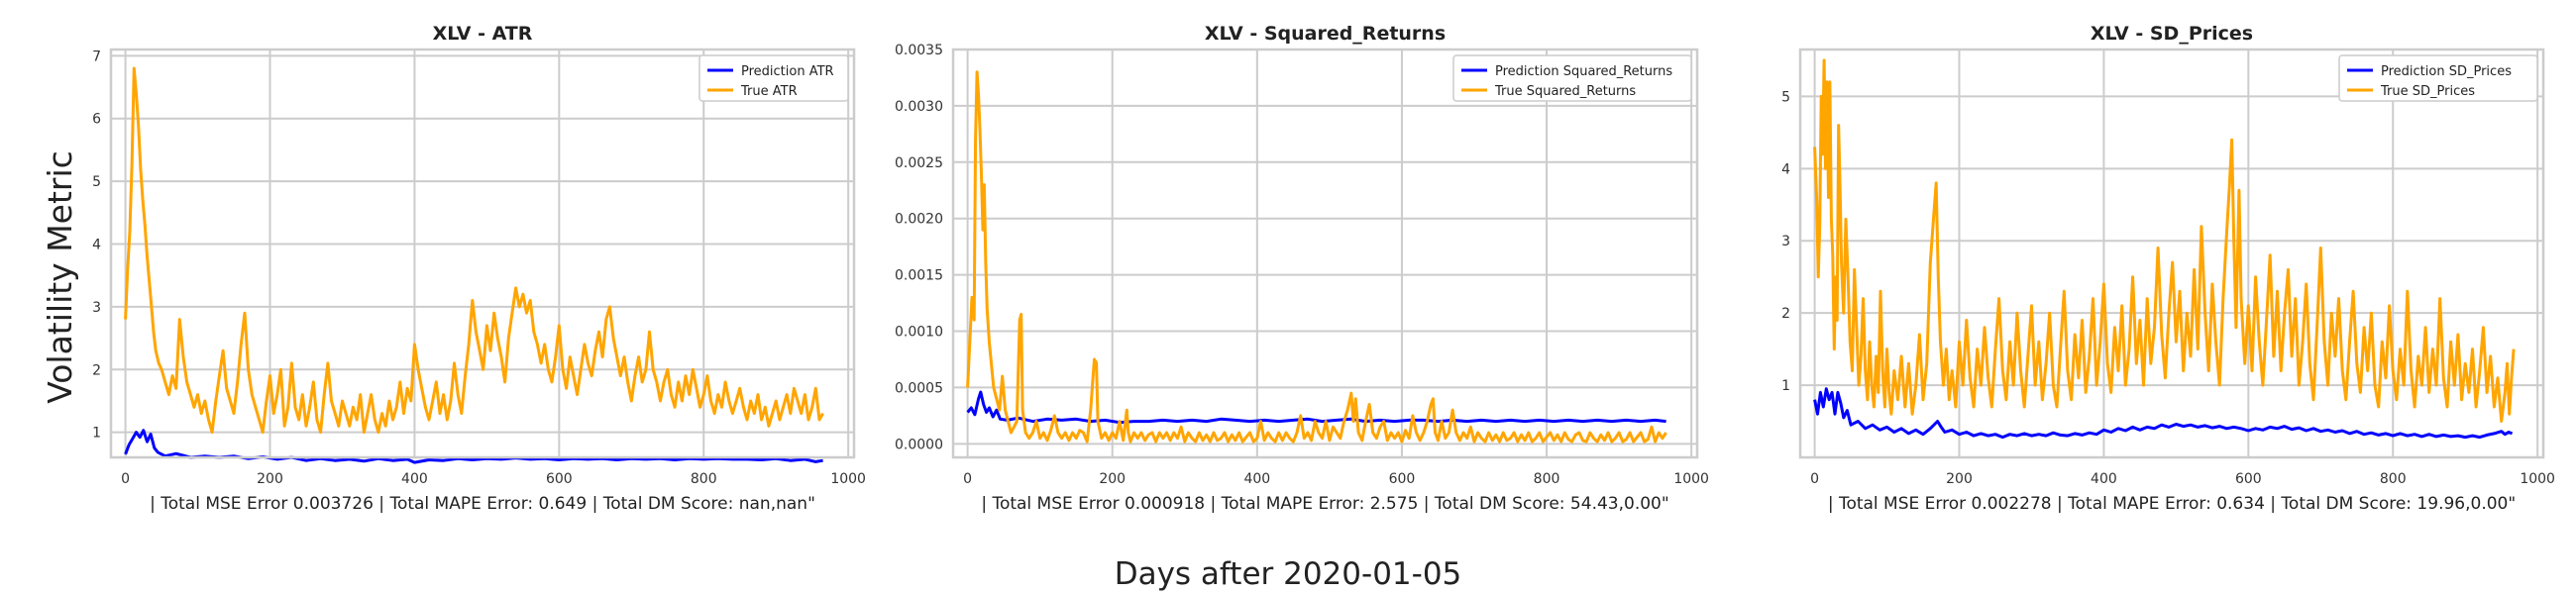  Describe the element at coordinates (919, 107) in the screenshot. I see `y-tick-label: 0.0030` at that location.